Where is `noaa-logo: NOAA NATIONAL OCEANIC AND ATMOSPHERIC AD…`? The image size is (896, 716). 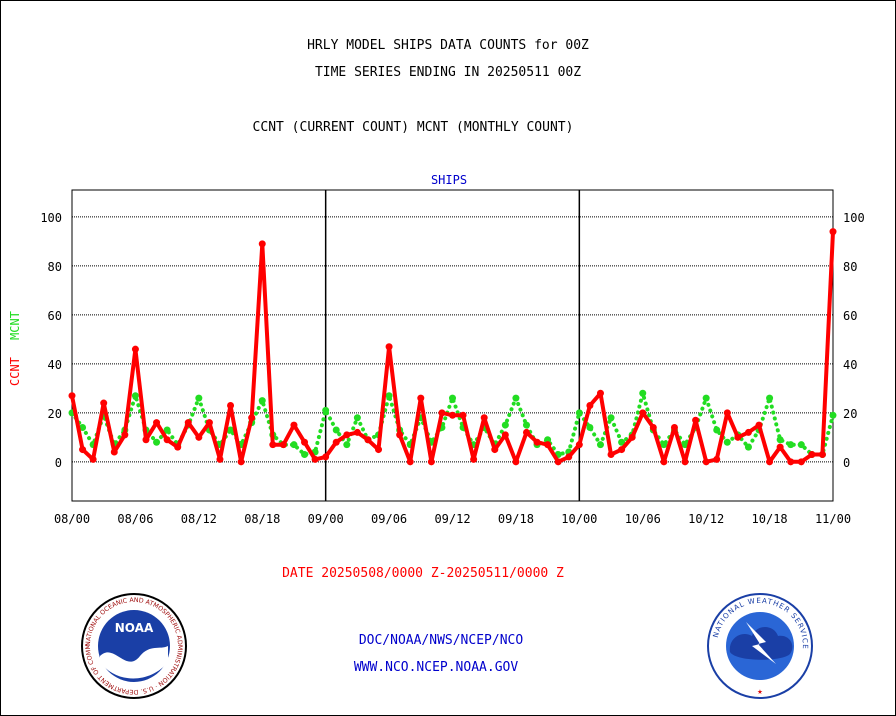 noaa-logo: NOAA NATIONAL OCEANIC AND ATMOSPHERIC AD… is located at coordinates (133, 645).